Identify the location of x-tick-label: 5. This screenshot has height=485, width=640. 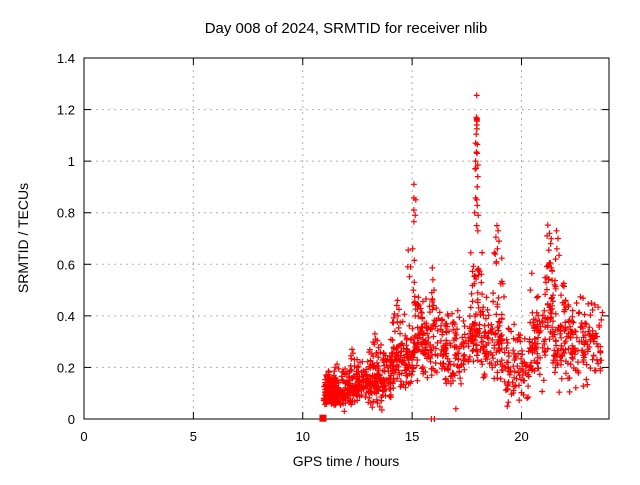
(193, 436).